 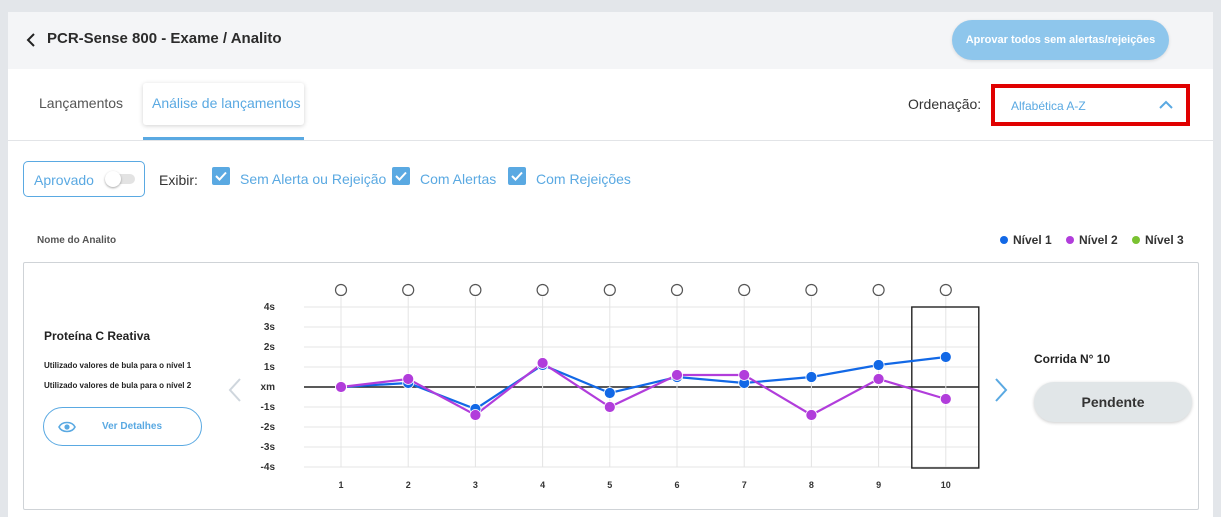 I want to click on aprovado-switch, so click(x=120, y=179).